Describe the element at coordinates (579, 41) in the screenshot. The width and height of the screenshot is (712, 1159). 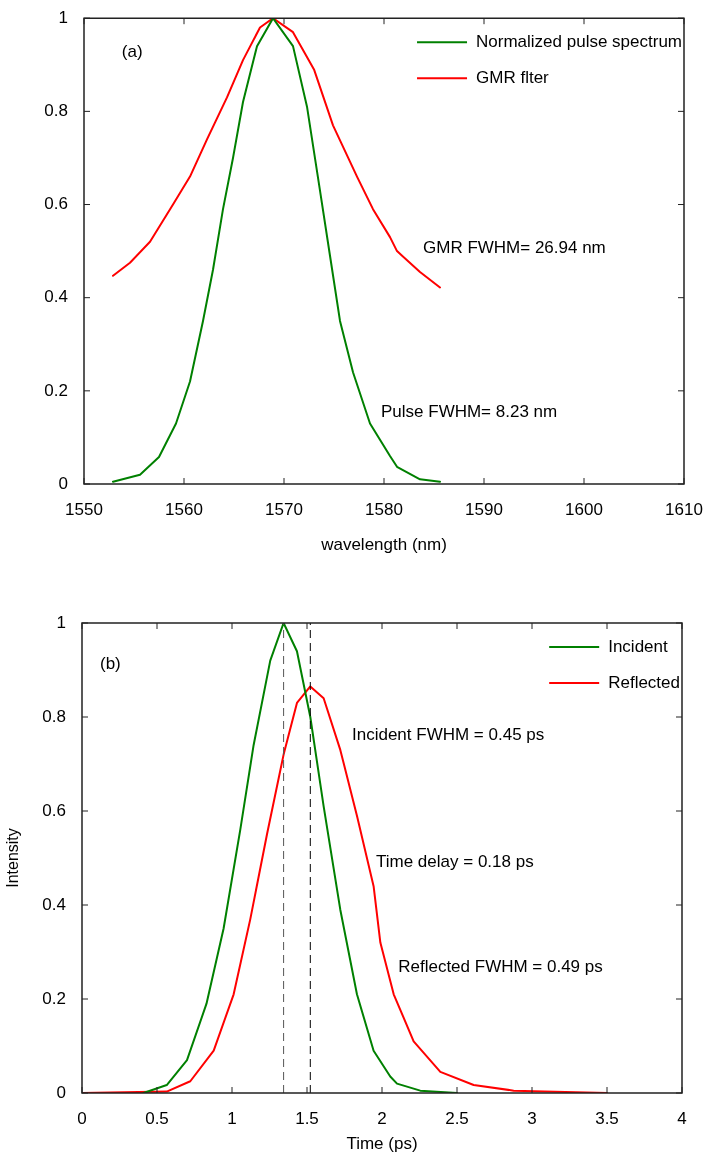
I see `legend-label: Normalized pulse spectrum` at that location.